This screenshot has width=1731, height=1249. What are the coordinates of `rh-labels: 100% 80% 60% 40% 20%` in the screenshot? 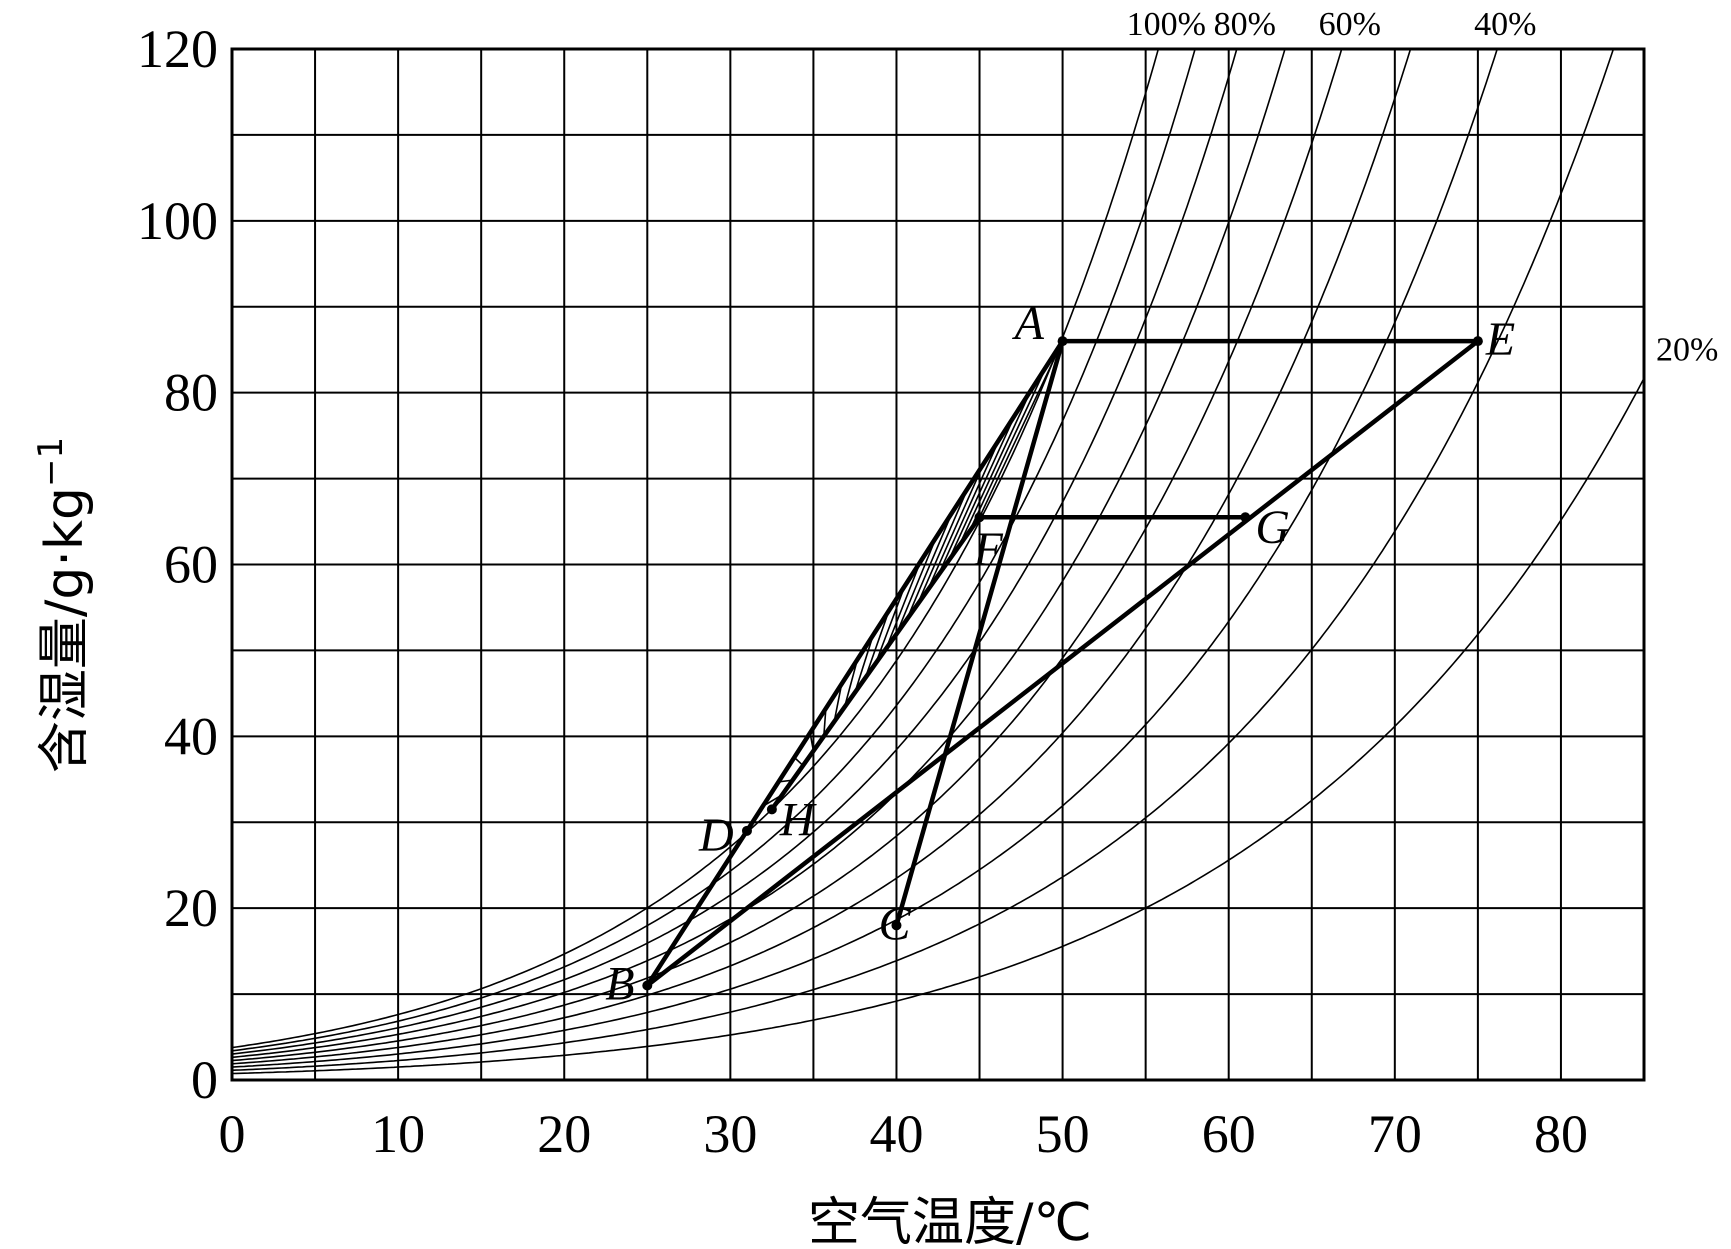 It's located at (1423, 187).